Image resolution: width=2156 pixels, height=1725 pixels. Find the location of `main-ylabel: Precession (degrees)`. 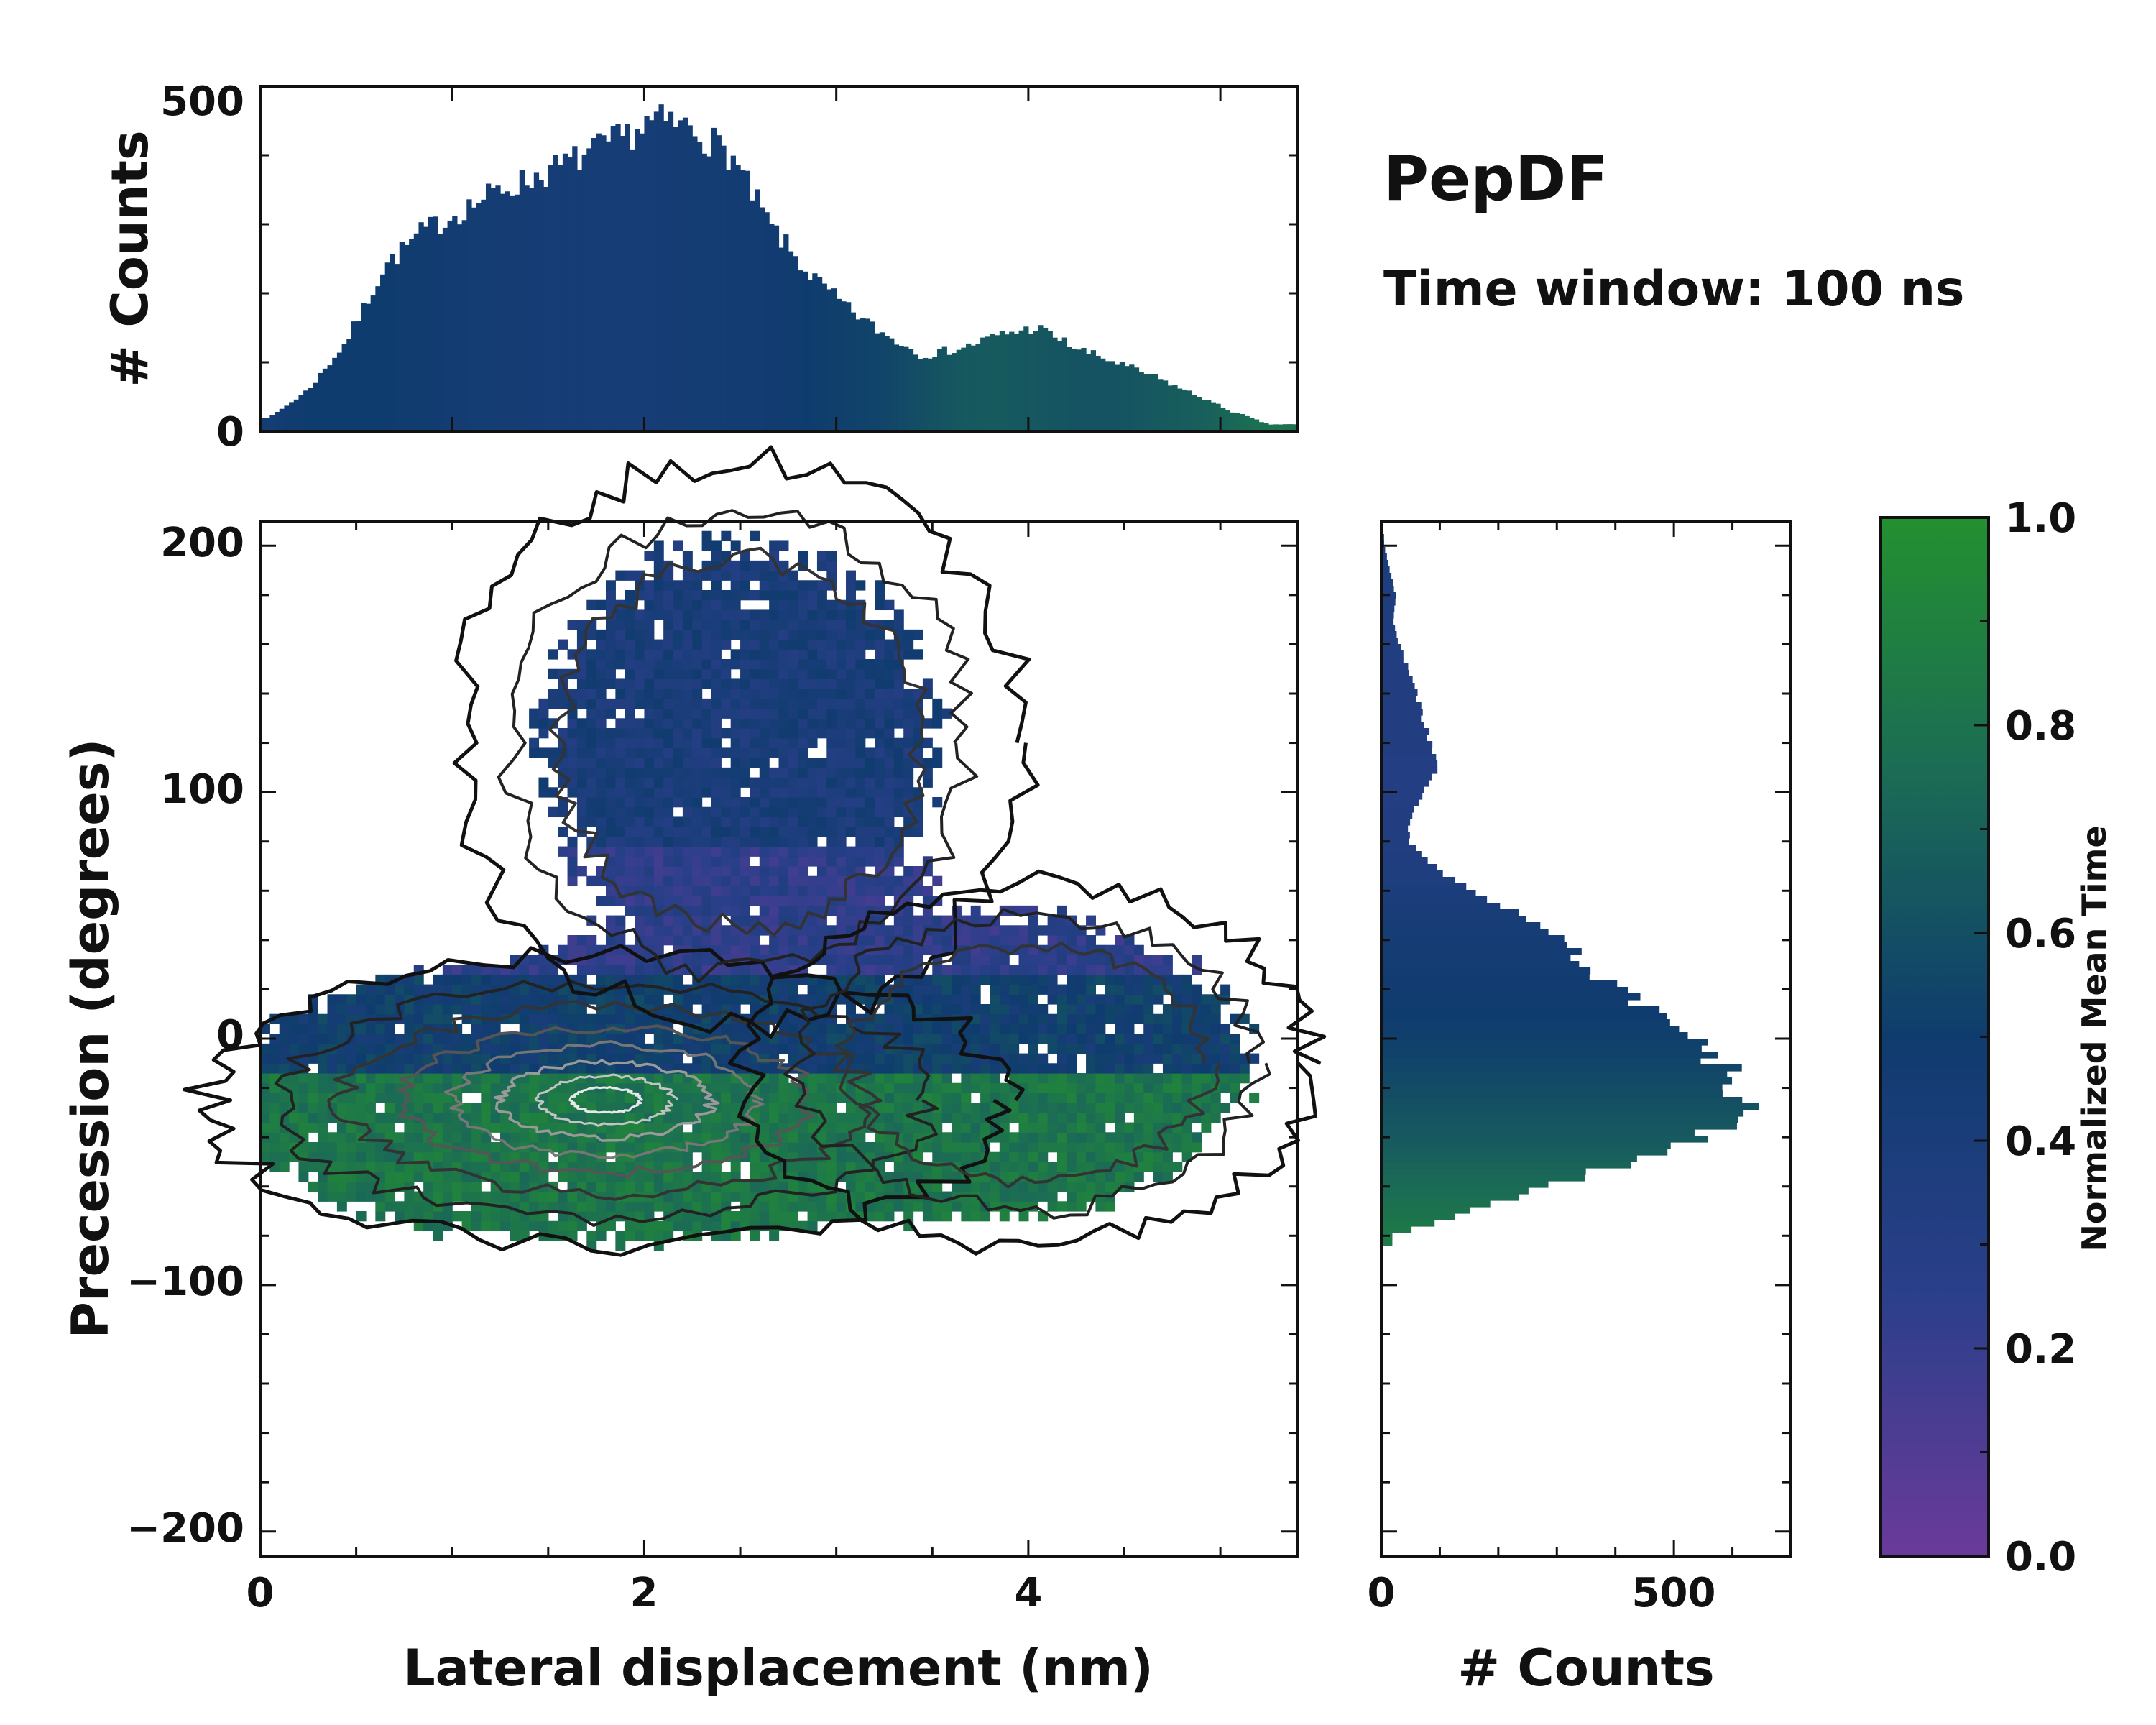

main-ylabel: Precession (degrees) is located at coordinates (91, 1039).